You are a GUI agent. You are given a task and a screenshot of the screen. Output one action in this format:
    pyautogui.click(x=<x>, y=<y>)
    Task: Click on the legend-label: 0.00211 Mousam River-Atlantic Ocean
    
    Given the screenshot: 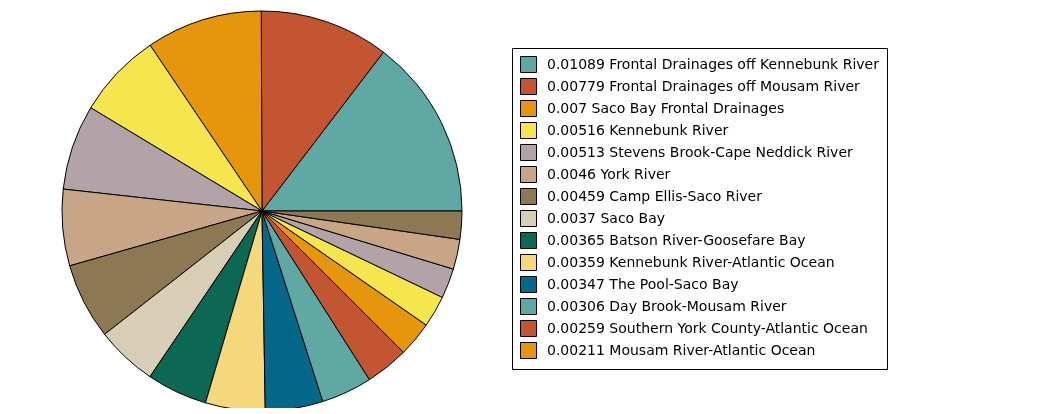 What is the action you would take?
    pyautogui.click(x=681, y=349)
    